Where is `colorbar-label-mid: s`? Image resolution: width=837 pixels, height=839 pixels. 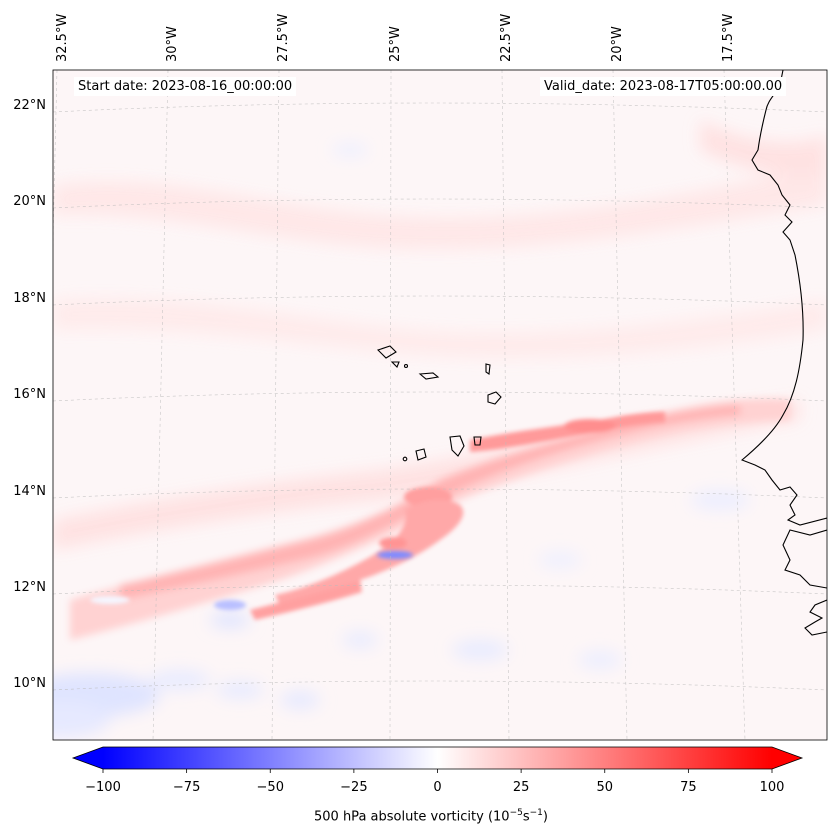 colorbar-label-mid: s is located at coordinates (526, 817).